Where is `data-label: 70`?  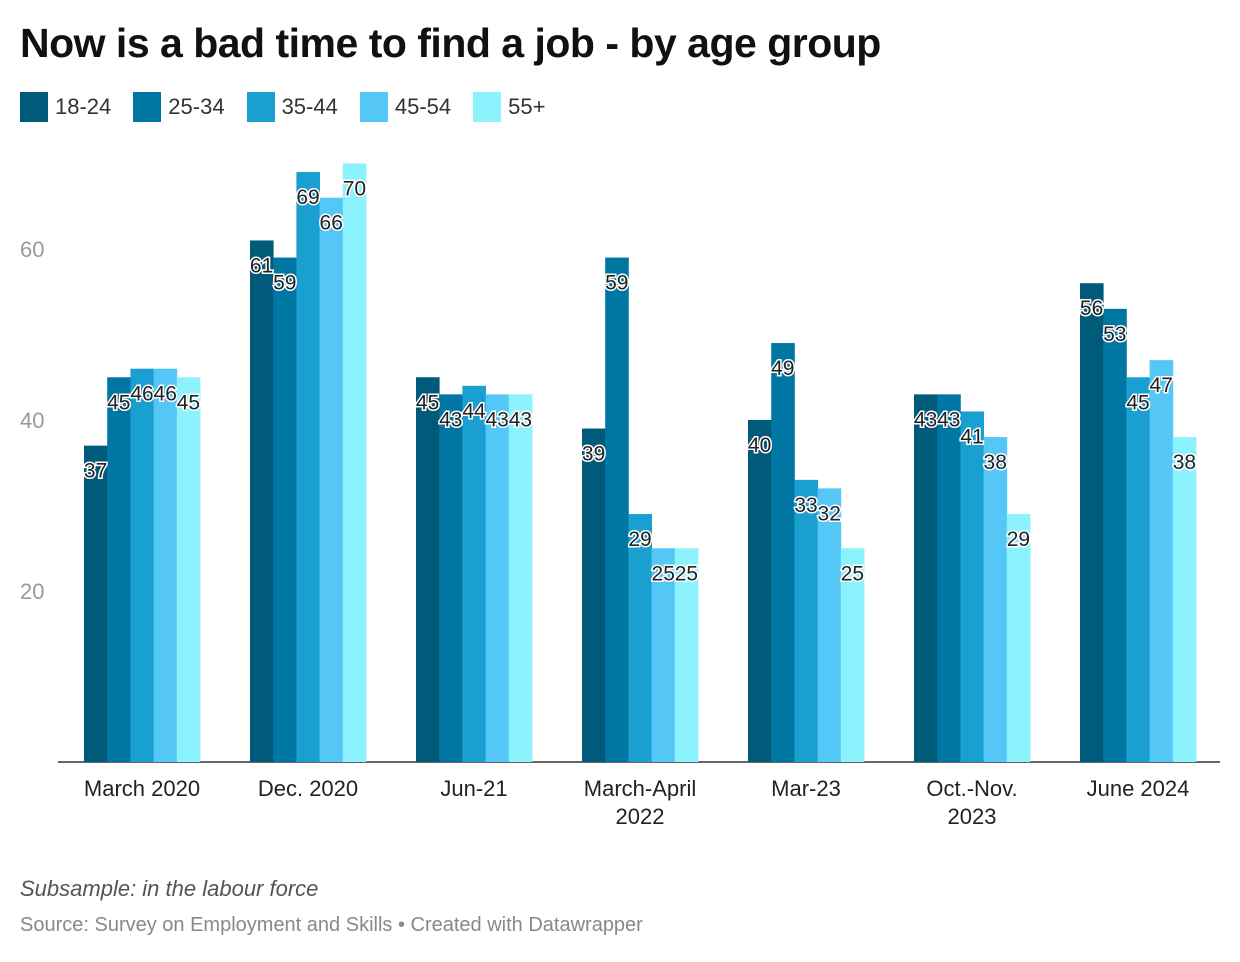
data-label: 70 is located at coordinates (354, 189).